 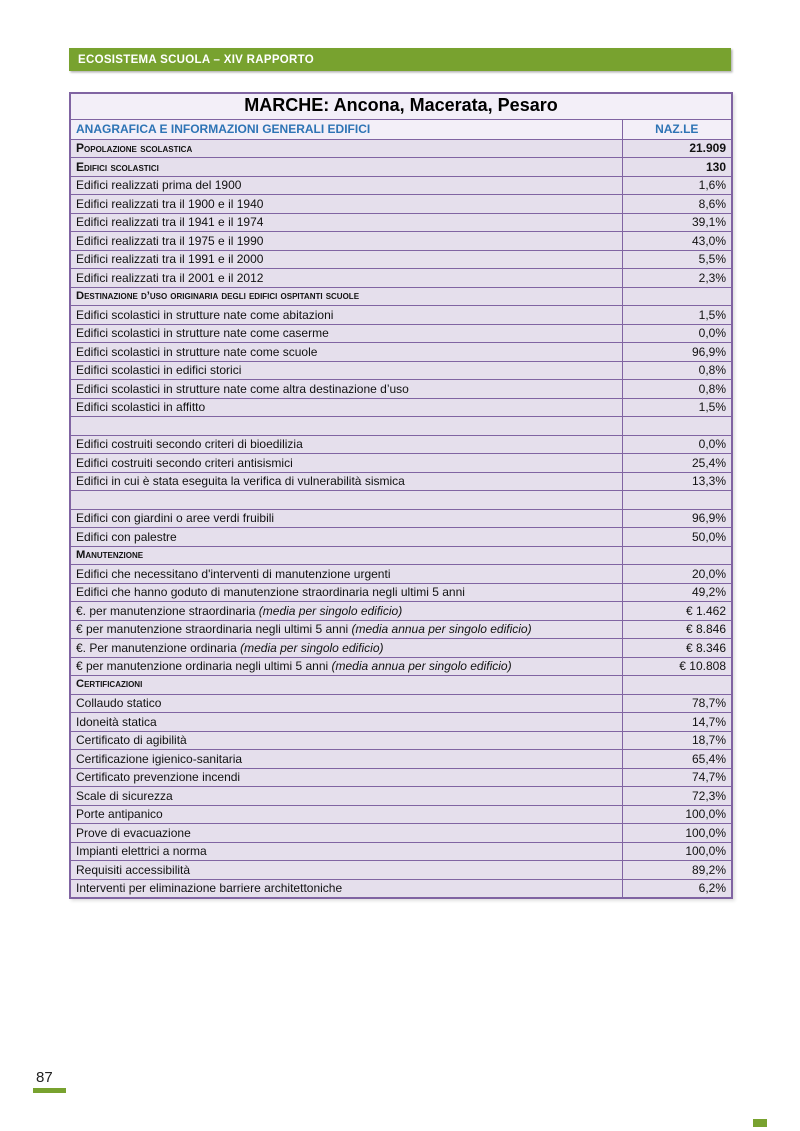 I want to click on row-label: Edifici realizzati tra il 1900 e il 1940, so click(x=346, y=204).